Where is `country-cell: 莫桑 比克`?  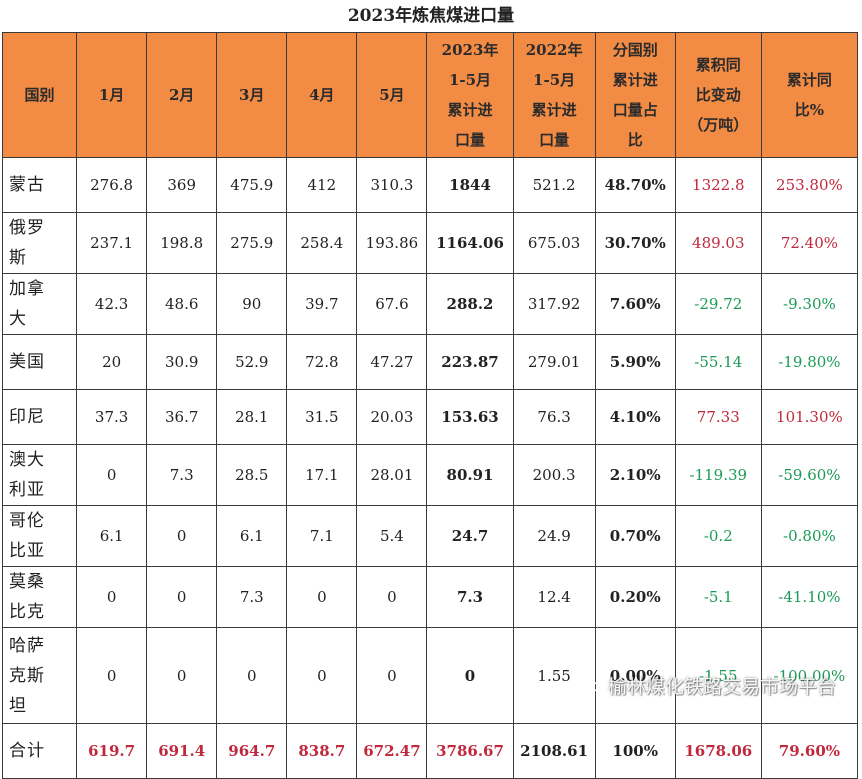
country-cell: 莫桑 比克 is located at coordinates (39, 597).